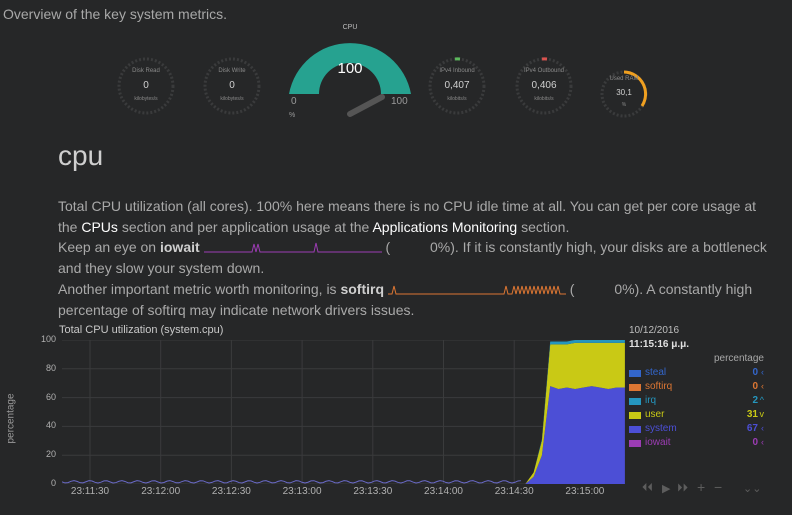 The width and height of the screenshot is (792, 515). What do you see at coordinates (696, 401) in the screenshot?
I see `legend-item-irq: irq 2 ^` at bounding box center [696, 401].